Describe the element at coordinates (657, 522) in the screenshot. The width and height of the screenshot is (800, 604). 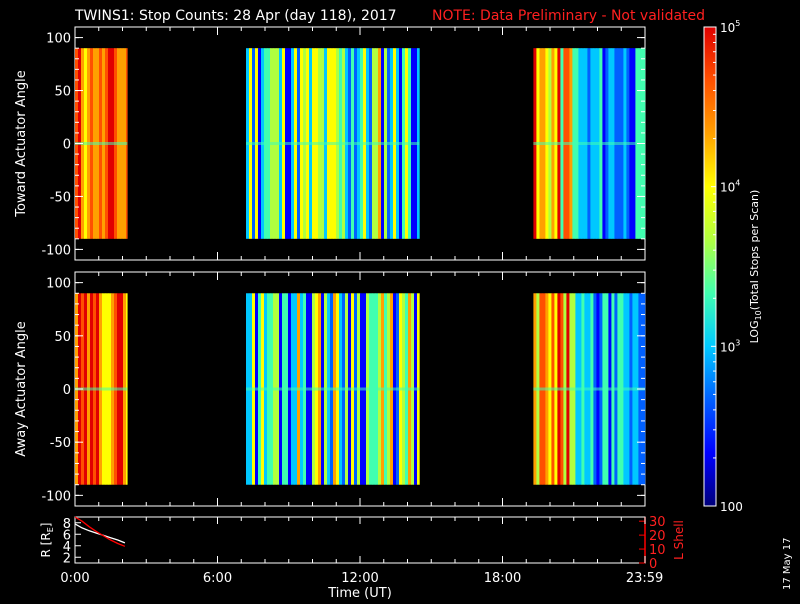
I see `right-y-tick-label: 30` at that location.